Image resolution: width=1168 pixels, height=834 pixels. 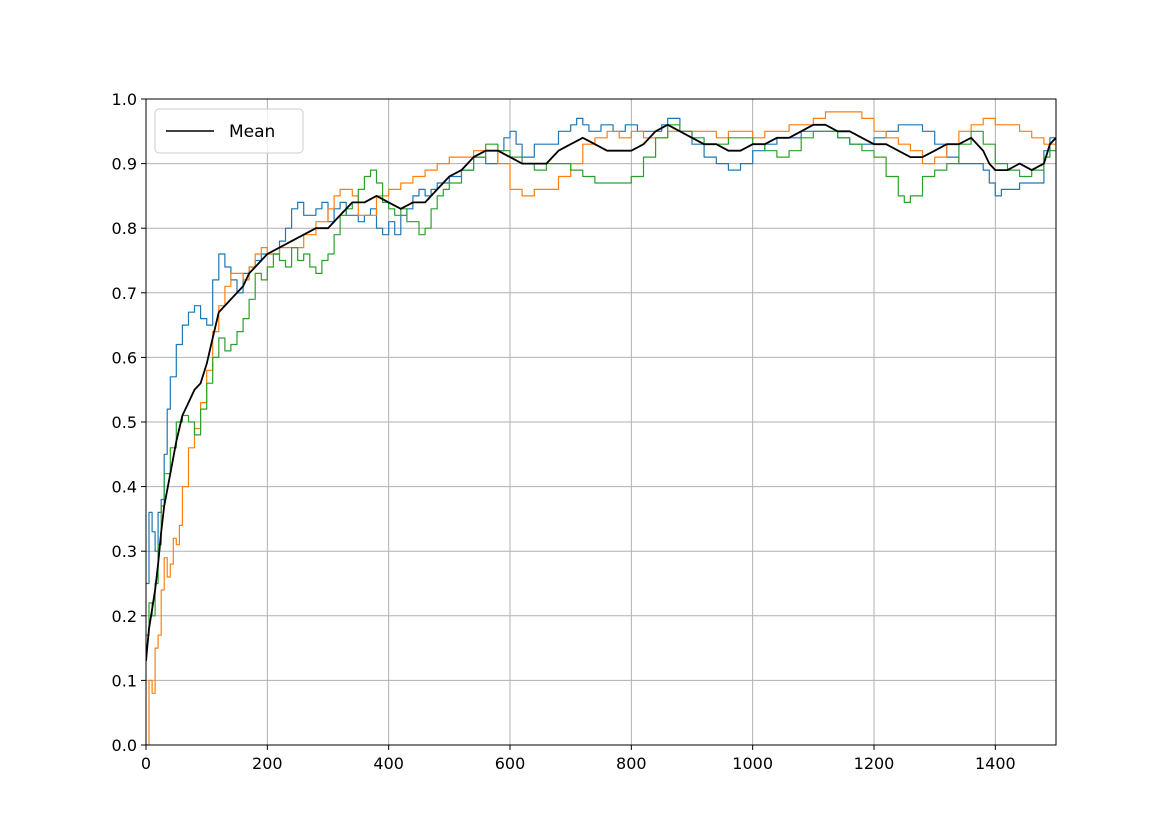 What do you see at coordinates (510, 763) in the screenshot?
I see `x-tick-label: 600` at bounding box center [510, 763].